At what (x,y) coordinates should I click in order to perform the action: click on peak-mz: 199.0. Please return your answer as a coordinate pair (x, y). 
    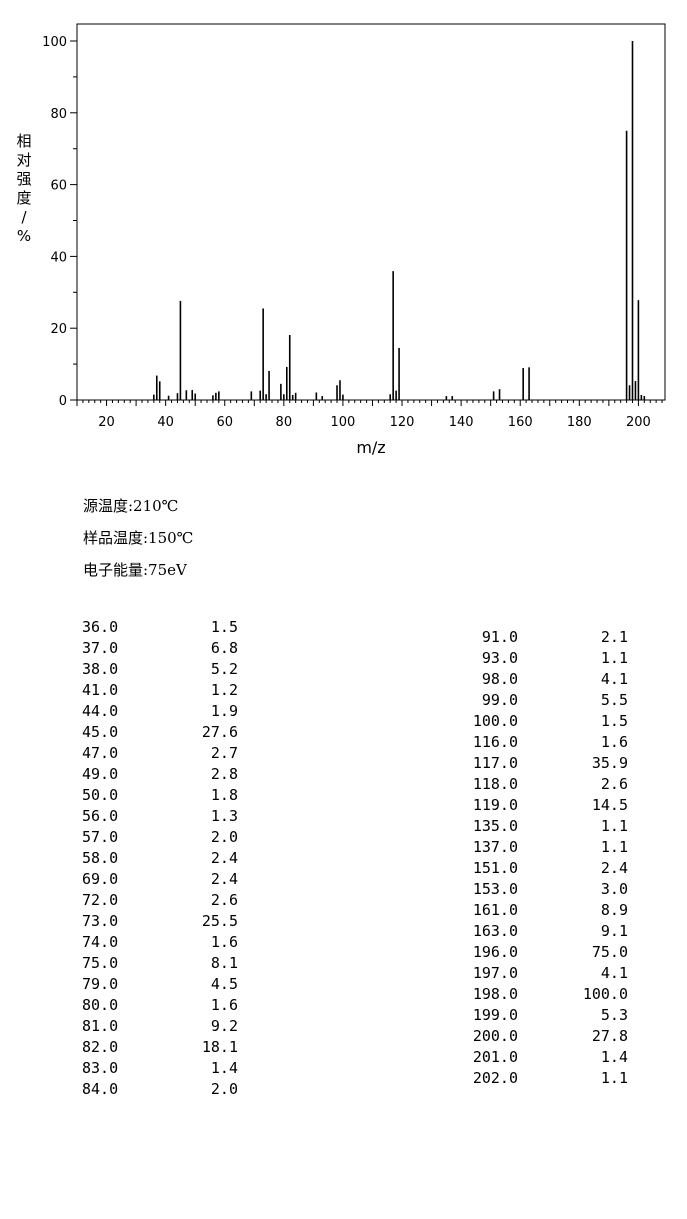
    Looking at the image, I should click on (495, 1015).